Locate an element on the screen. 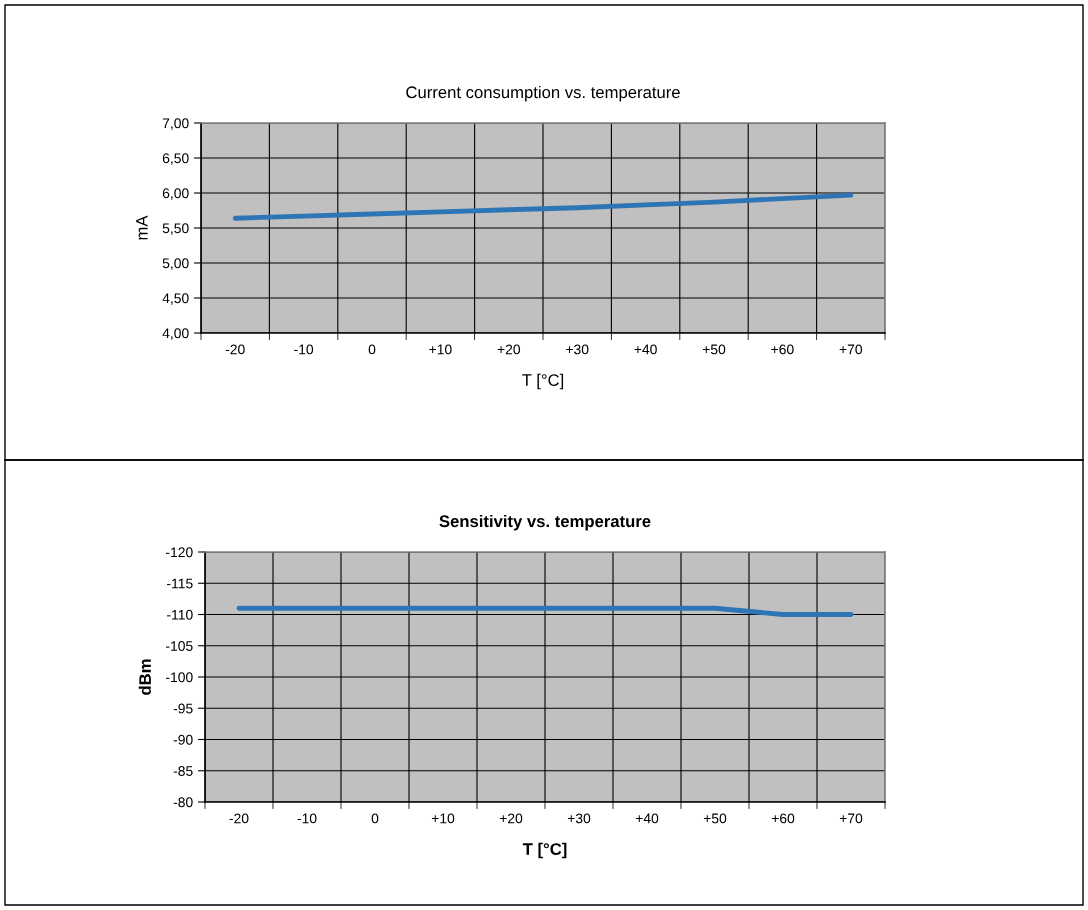  y-tick-label: -100 is located at coordinates (179, 677).